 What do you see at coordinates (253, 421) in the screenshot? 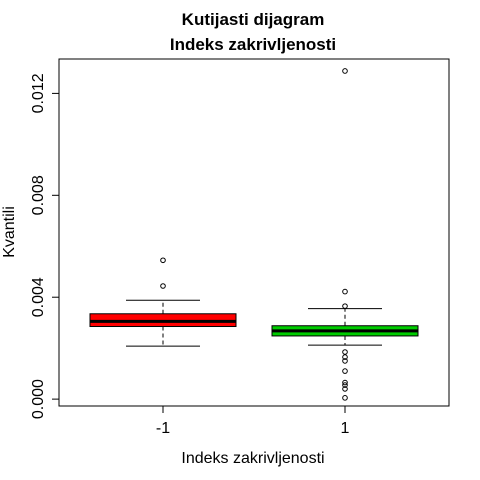
I see `x-axis: -1 1` at bounding box center [253, 421].